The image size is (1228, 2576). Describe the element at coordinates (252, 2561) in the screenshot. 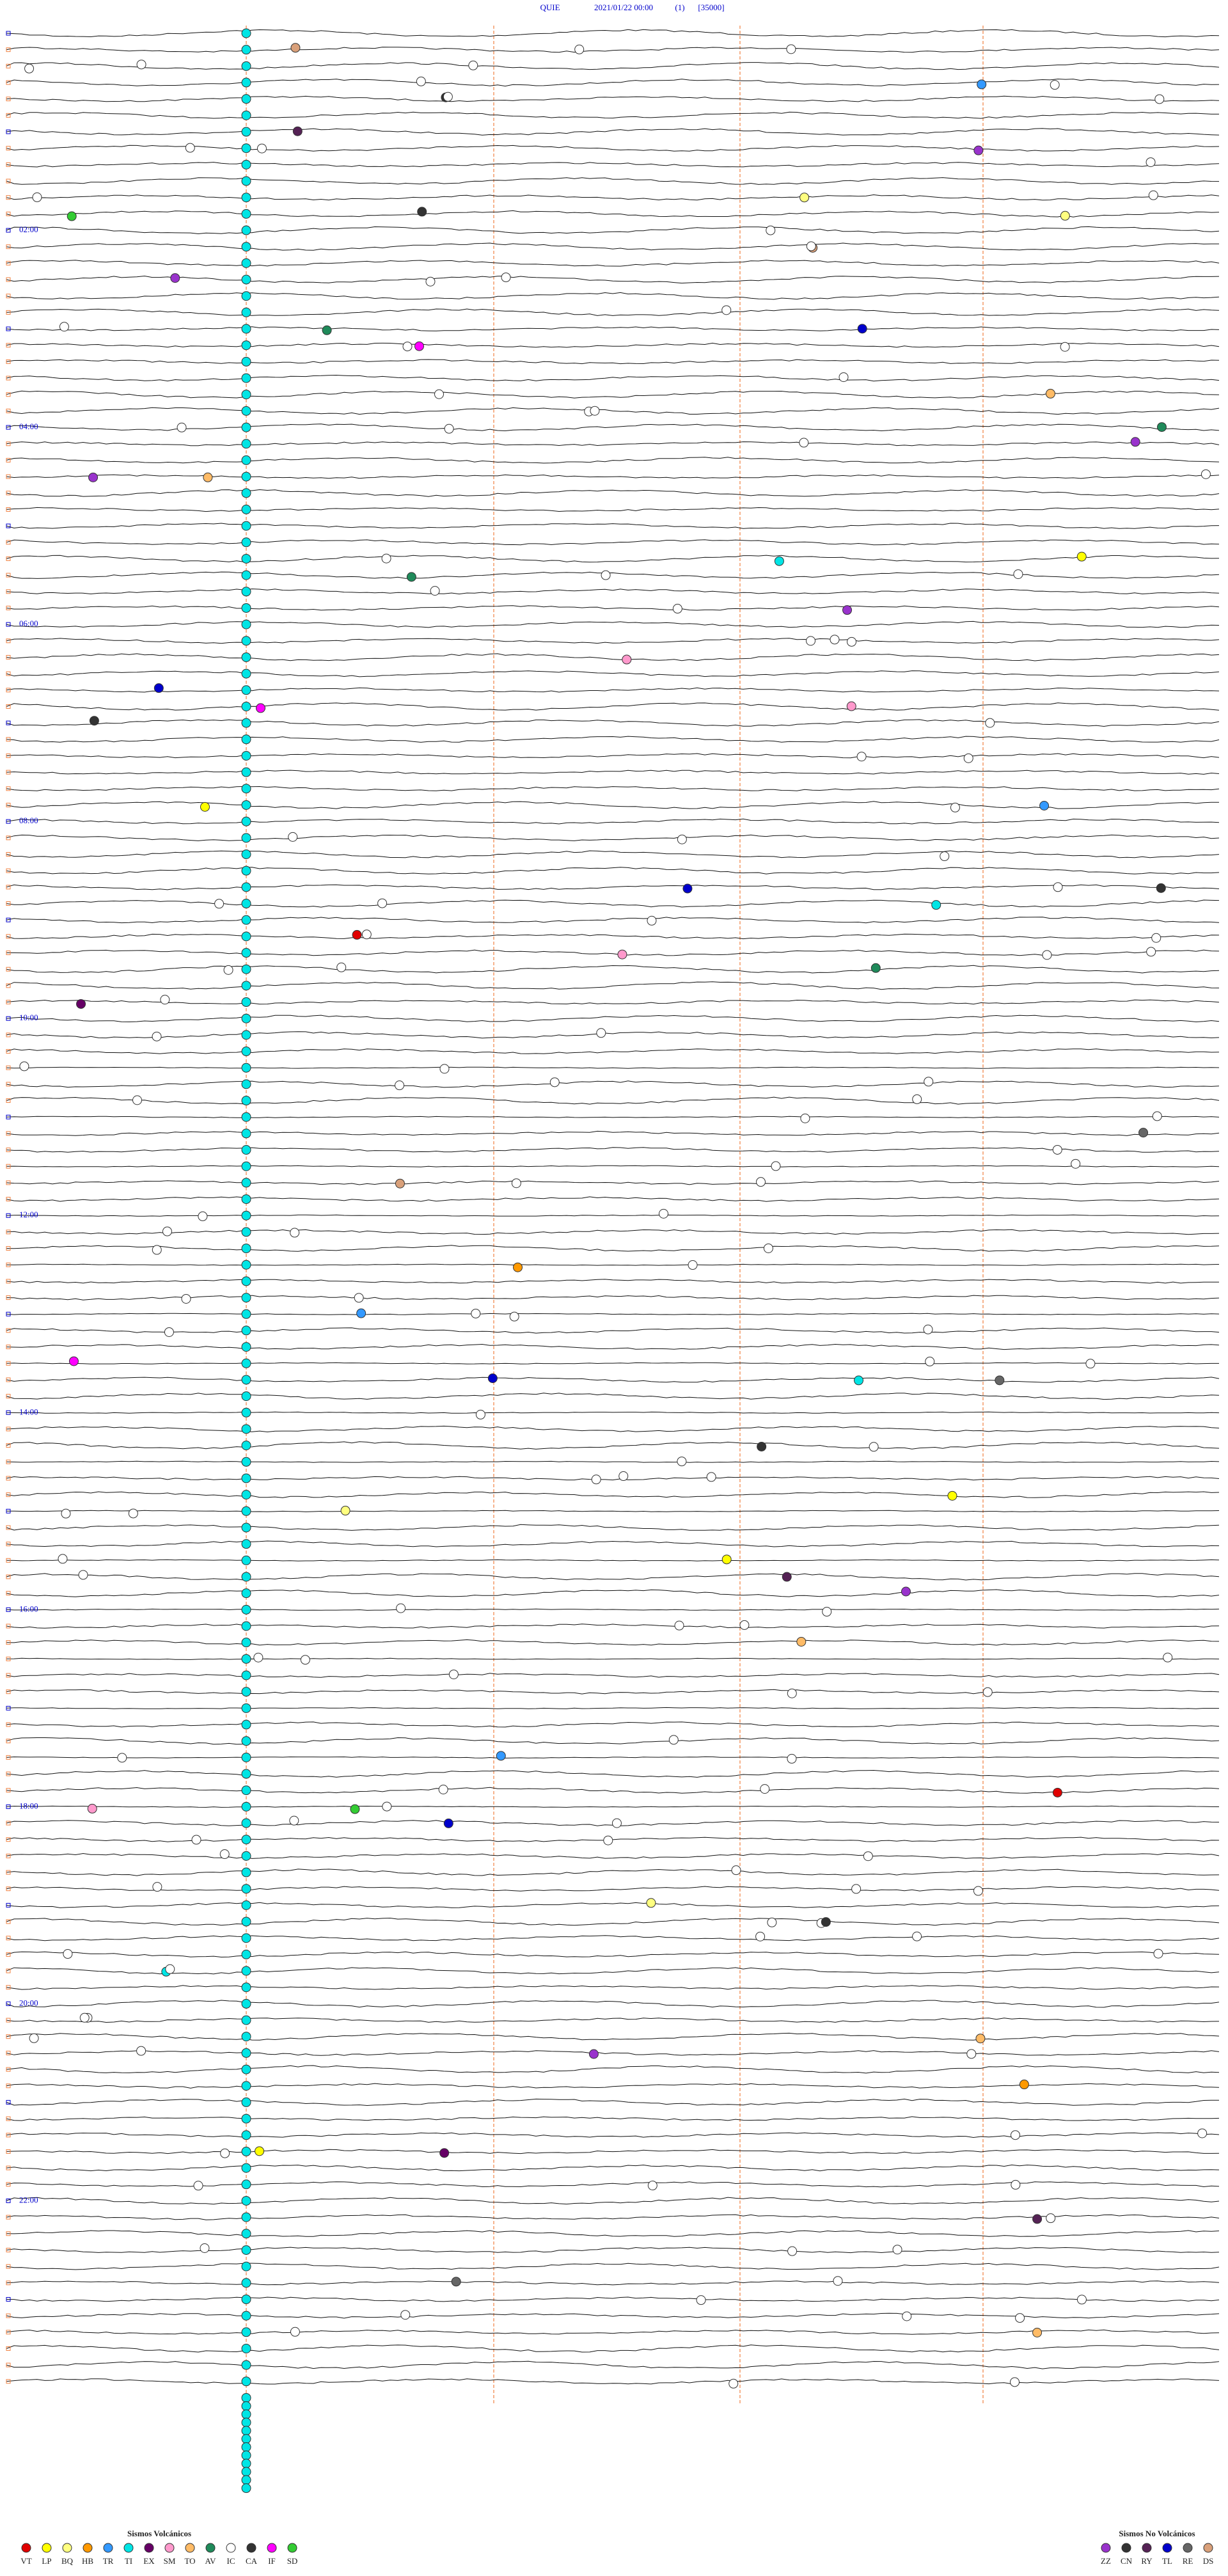

I see `legend-code: CA` at that location.